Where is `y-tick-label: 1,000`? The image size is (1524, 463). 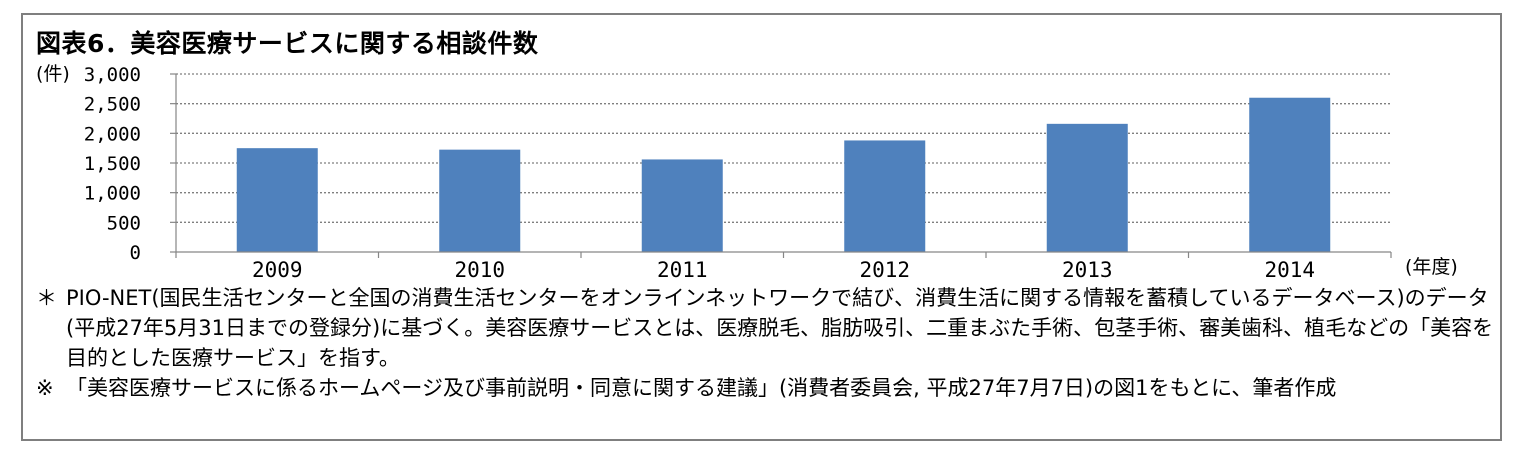
y-tick-label: 1,000 is located at coordinates (112, 194).